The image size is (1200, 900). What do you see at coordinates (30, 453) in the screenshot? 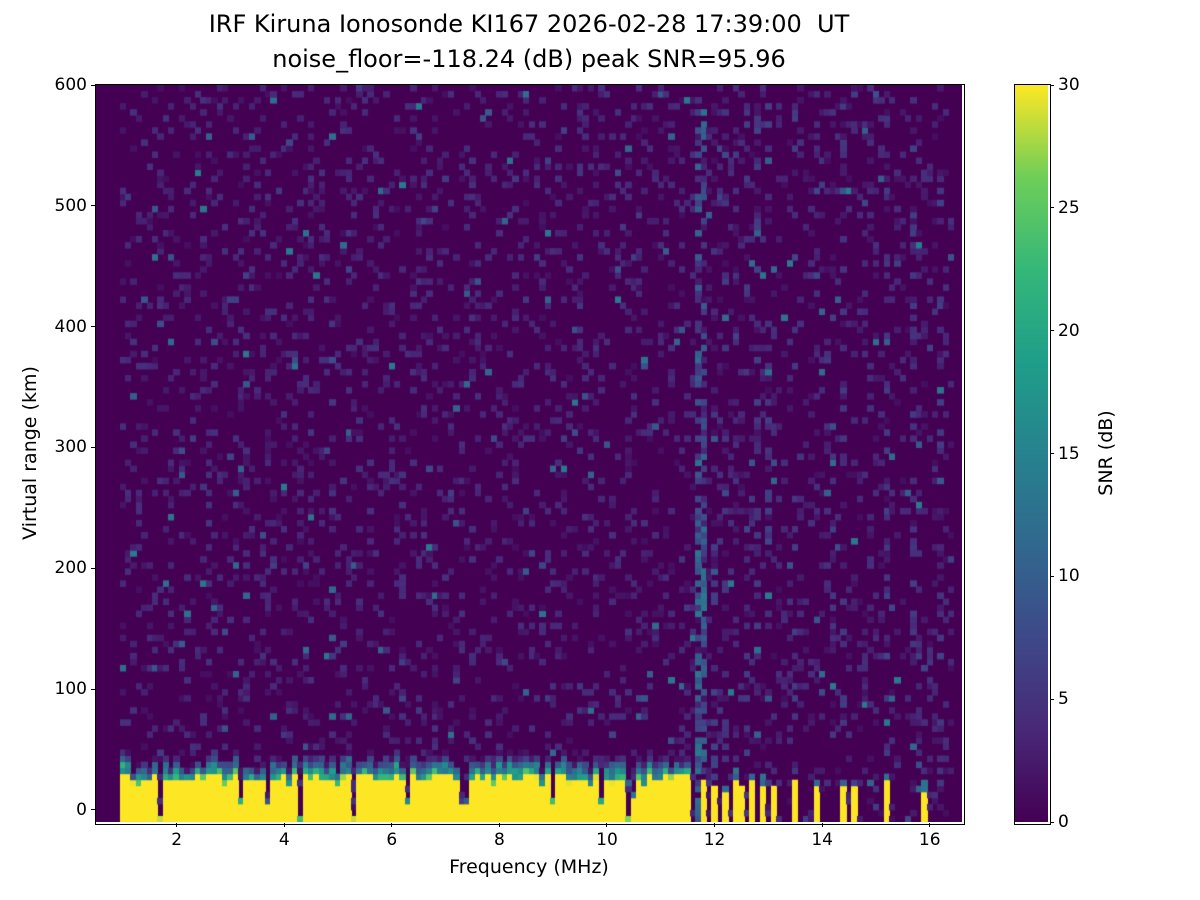
I see `y-axis-label: Virtual range (km)` at bounding box center [30, 453].